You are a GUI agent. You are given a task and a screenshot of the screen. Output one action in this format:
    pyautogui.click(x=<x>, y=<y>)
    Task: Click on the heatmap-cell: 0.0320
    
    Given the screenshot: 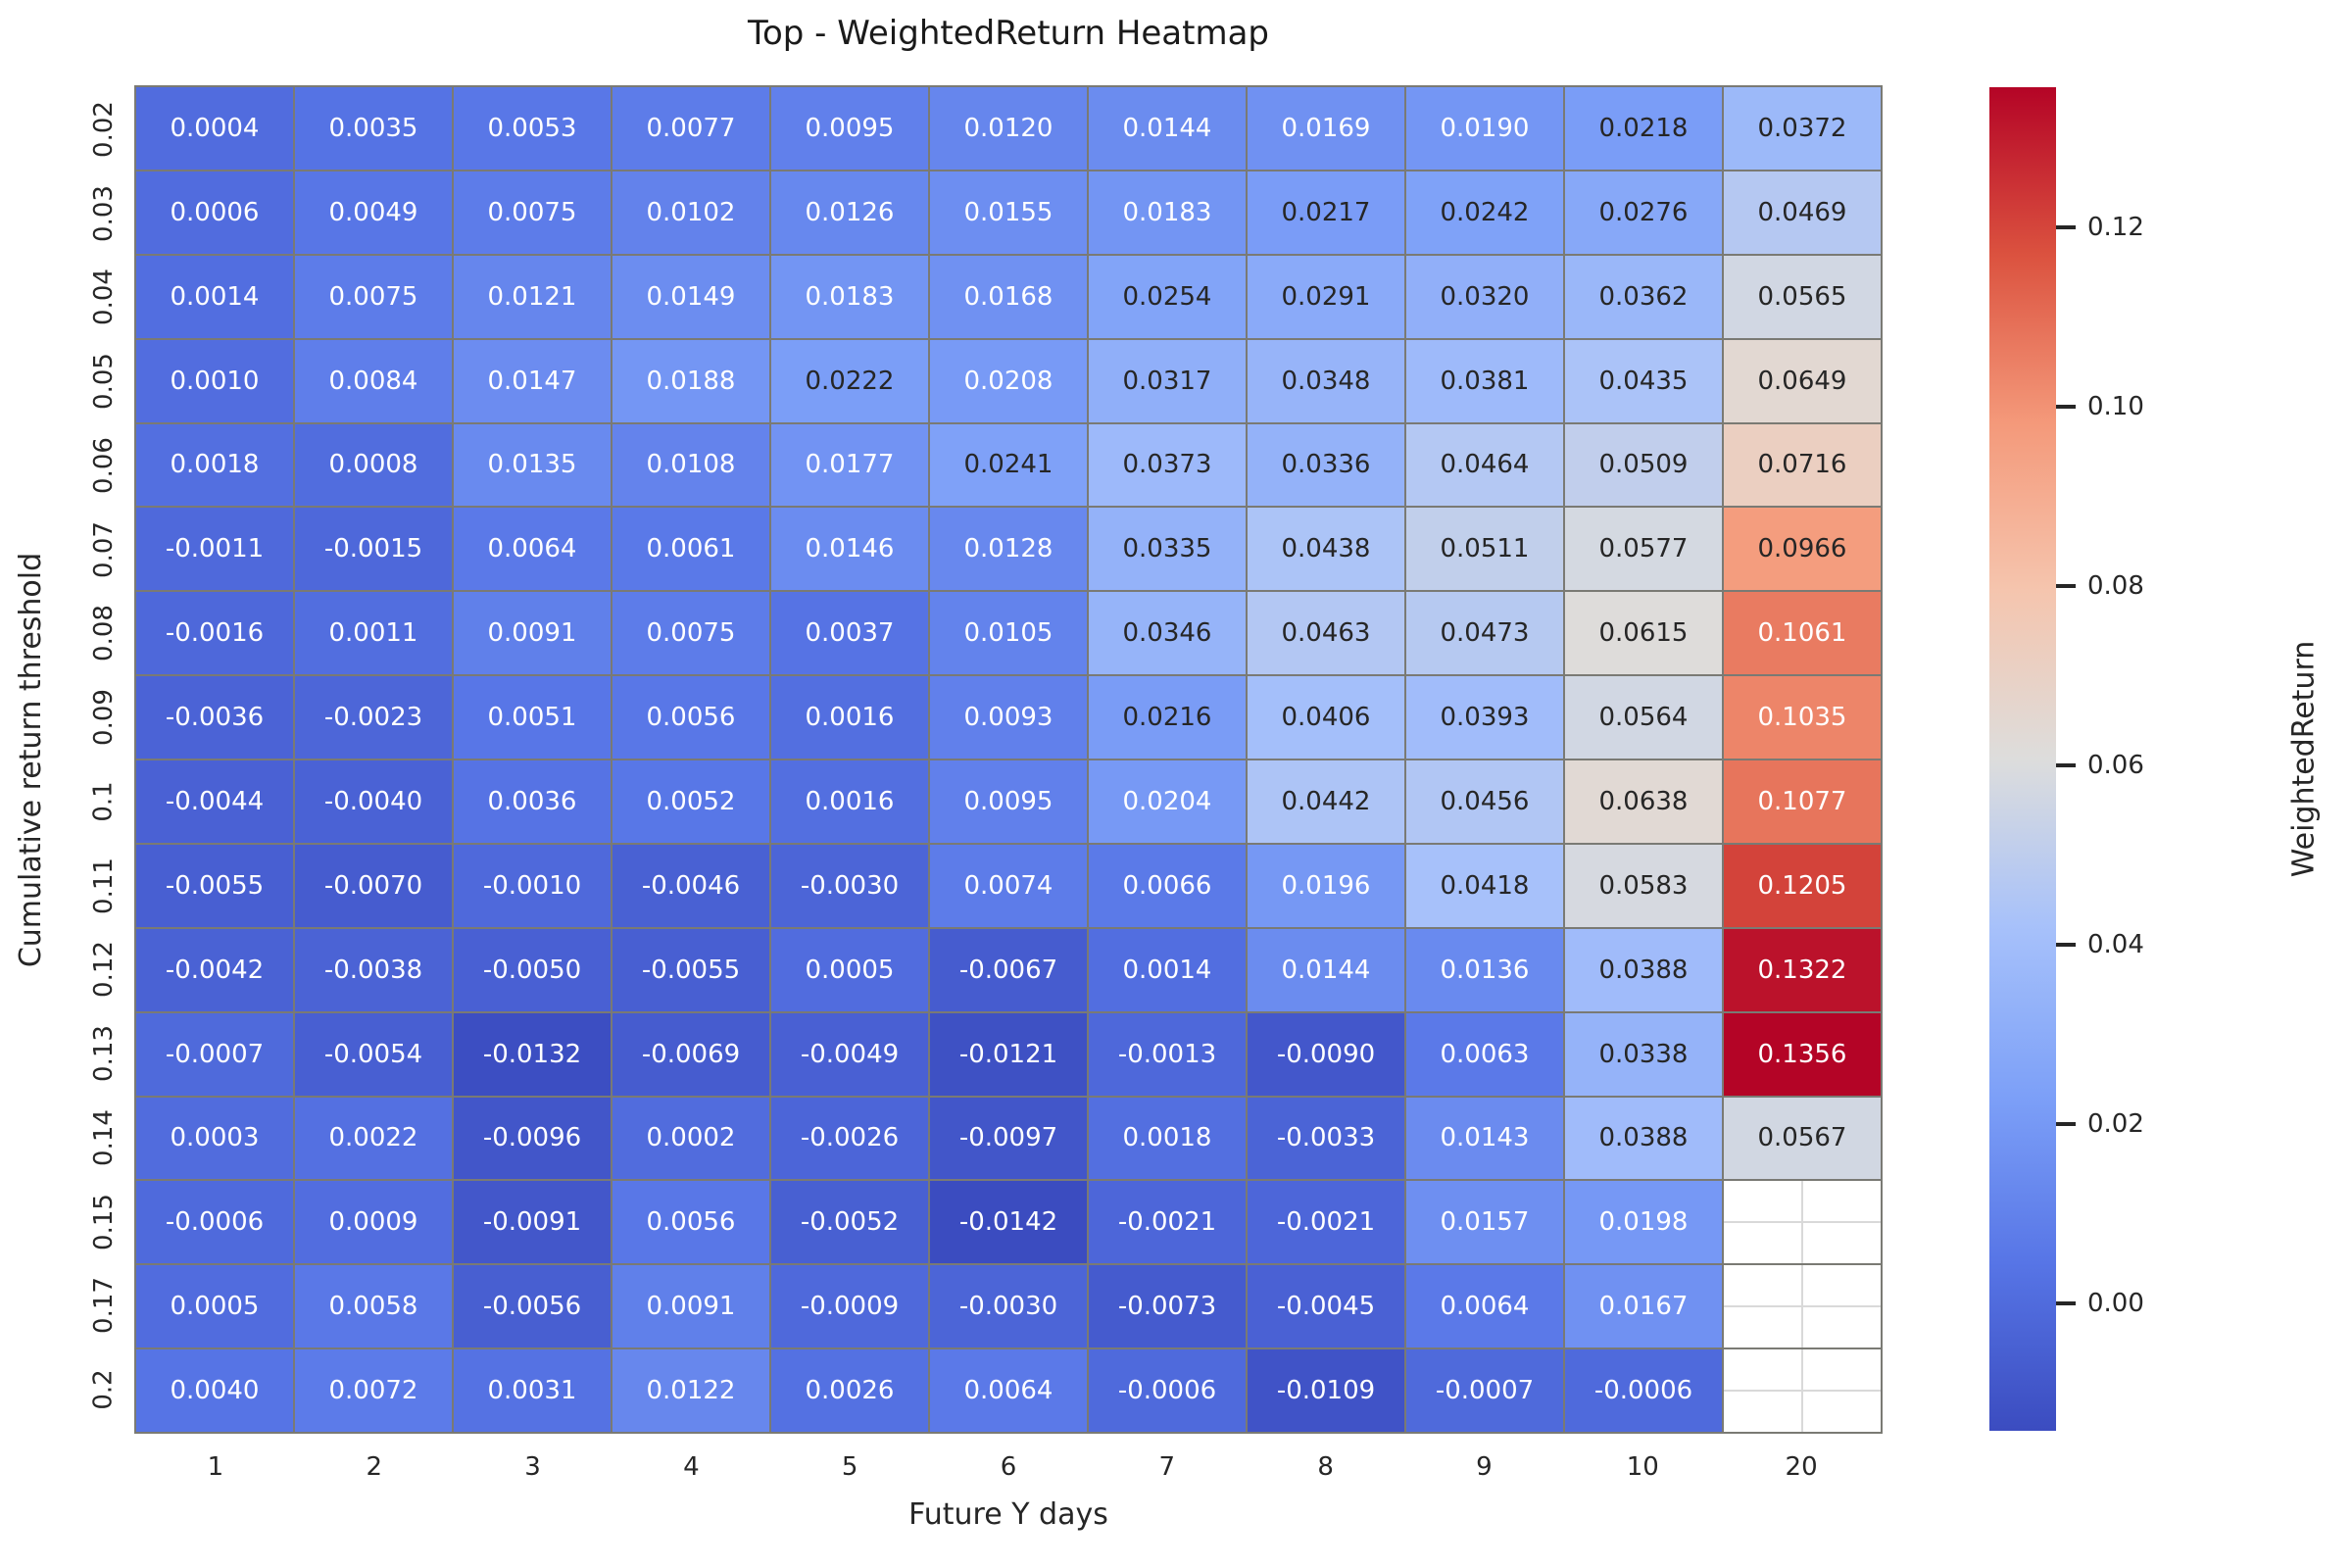 What is the action you would take?
    pyautogui.click(x=1484, y=296)
    